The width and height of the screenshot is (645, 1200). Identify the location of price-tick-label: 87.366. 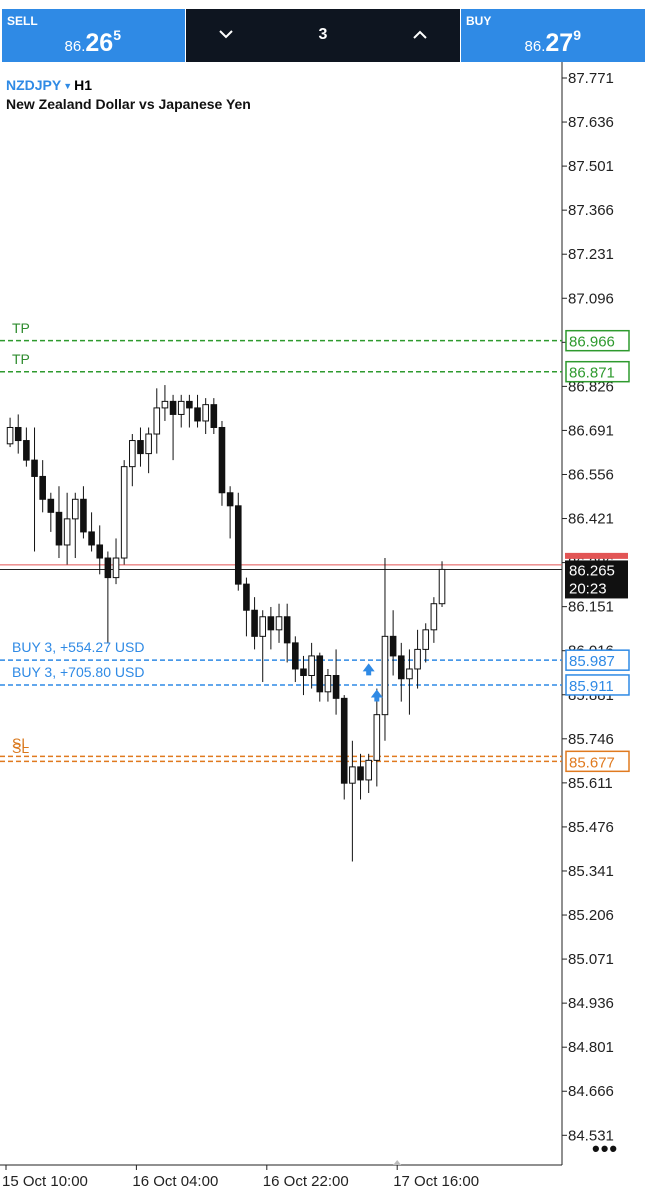
(591, 210).